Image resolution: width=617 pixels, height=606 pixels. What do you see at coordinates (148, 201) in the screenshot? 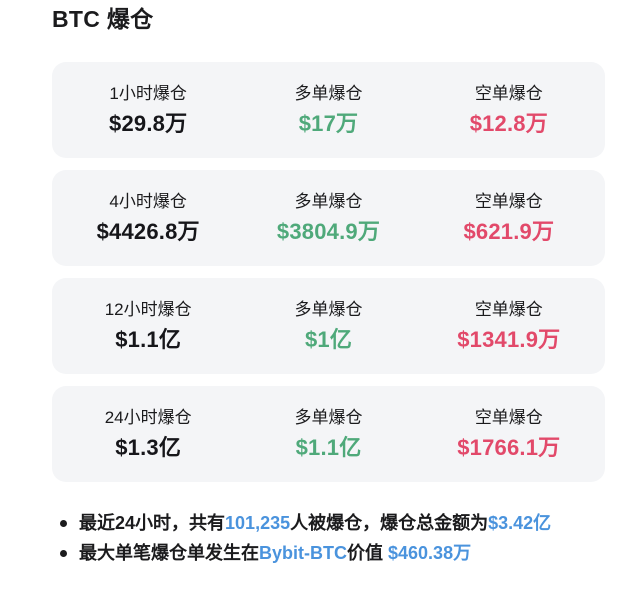
I see `period-label: 4小时爆仓` at bounding box center [148, 201].